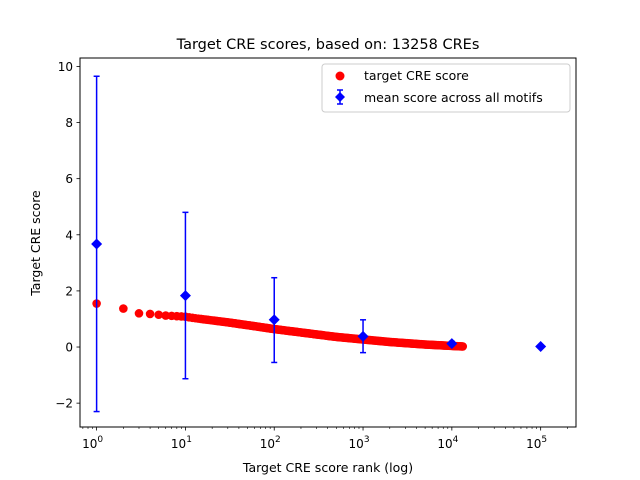  What do you see at coordinates (189, 440) in the screenshot?
I see `x-tick-exponent: 1` at bounding box center [189, 440].